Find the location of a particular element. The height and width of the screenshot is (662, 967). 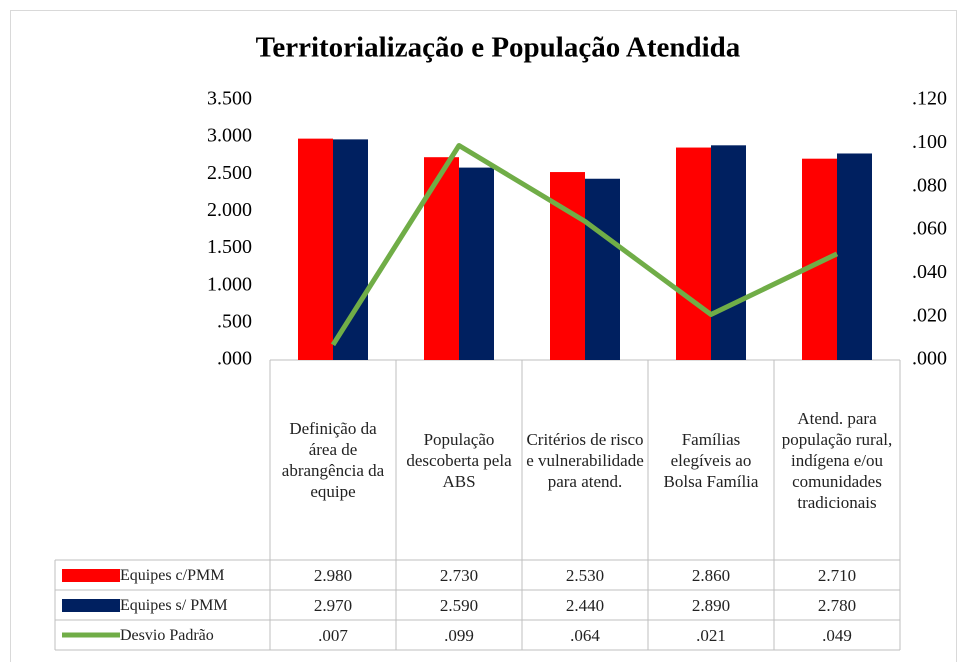

y2-tick-label: .000 is located at coordinates (929, 359).